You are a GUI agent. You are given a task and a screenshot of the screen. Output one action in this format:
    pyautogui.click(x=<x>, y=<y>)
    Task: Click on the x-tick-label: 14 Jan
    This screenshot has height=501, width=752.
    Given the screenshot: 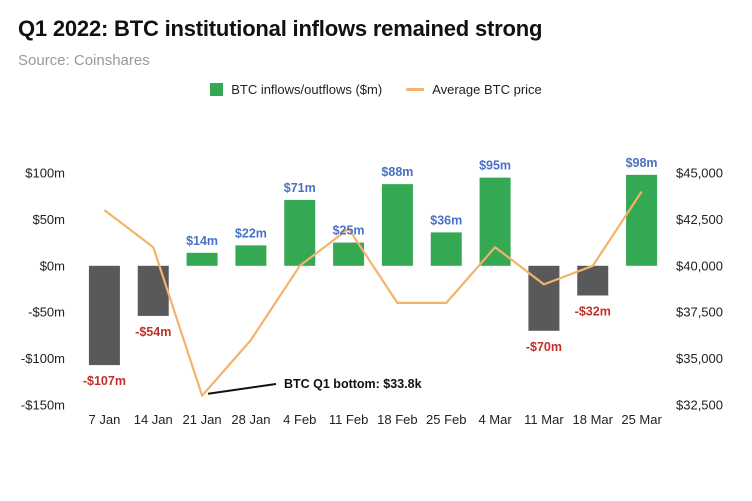 What is the action you would take?
    pyautogui.click(x=153, y=419)
    